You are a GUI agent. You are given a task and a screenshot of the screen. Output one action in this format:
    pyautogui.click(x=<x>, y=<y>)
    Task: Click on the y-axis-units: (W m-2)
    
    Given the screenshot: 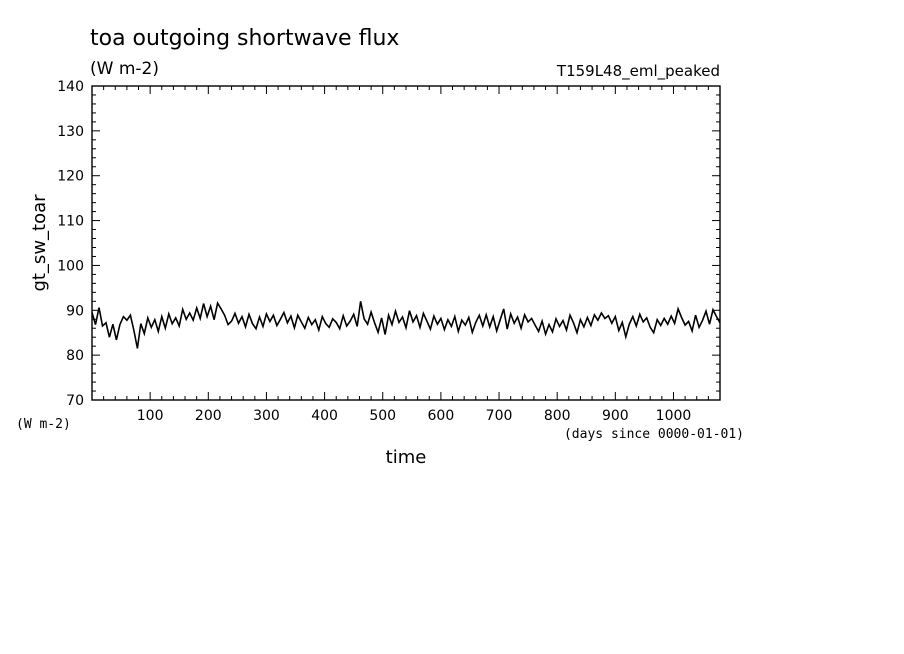 What is the action you would take?
    pyautogui.click(x=43, y=424)
    